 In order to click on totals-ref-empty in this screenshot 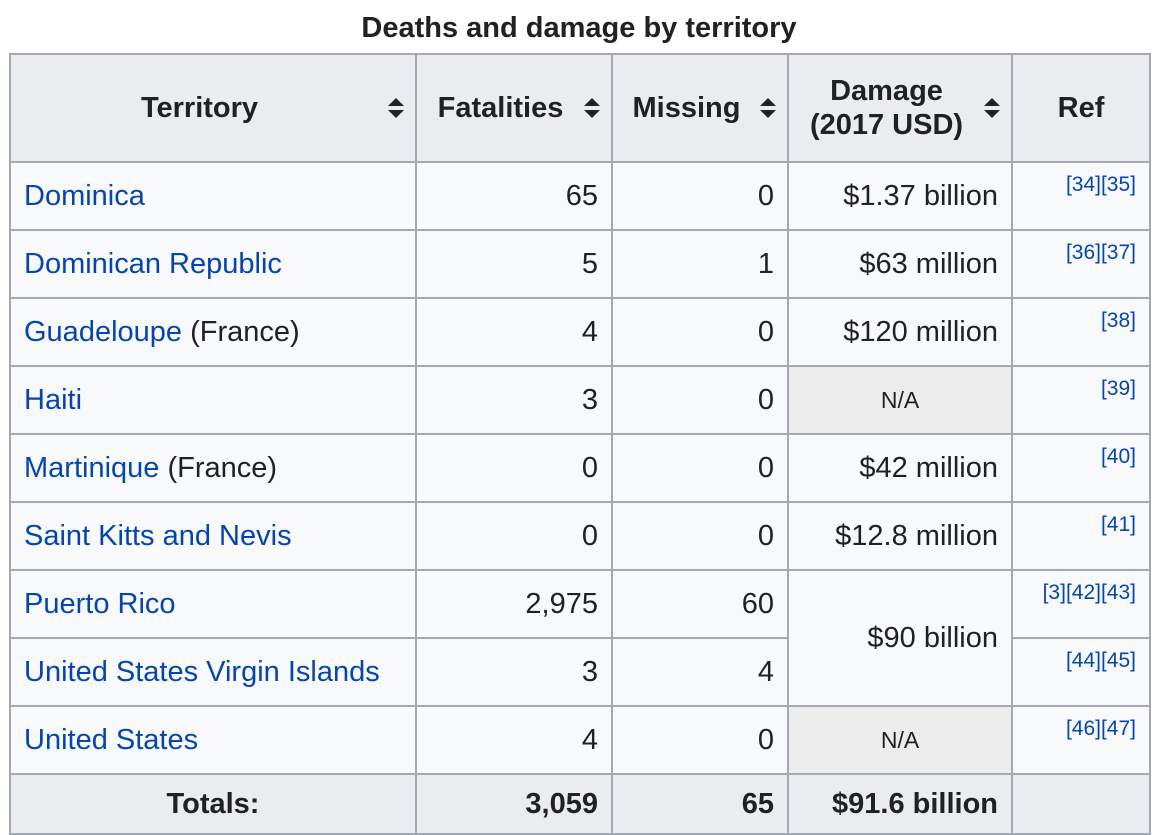, I will do `click(1081, 804)`.